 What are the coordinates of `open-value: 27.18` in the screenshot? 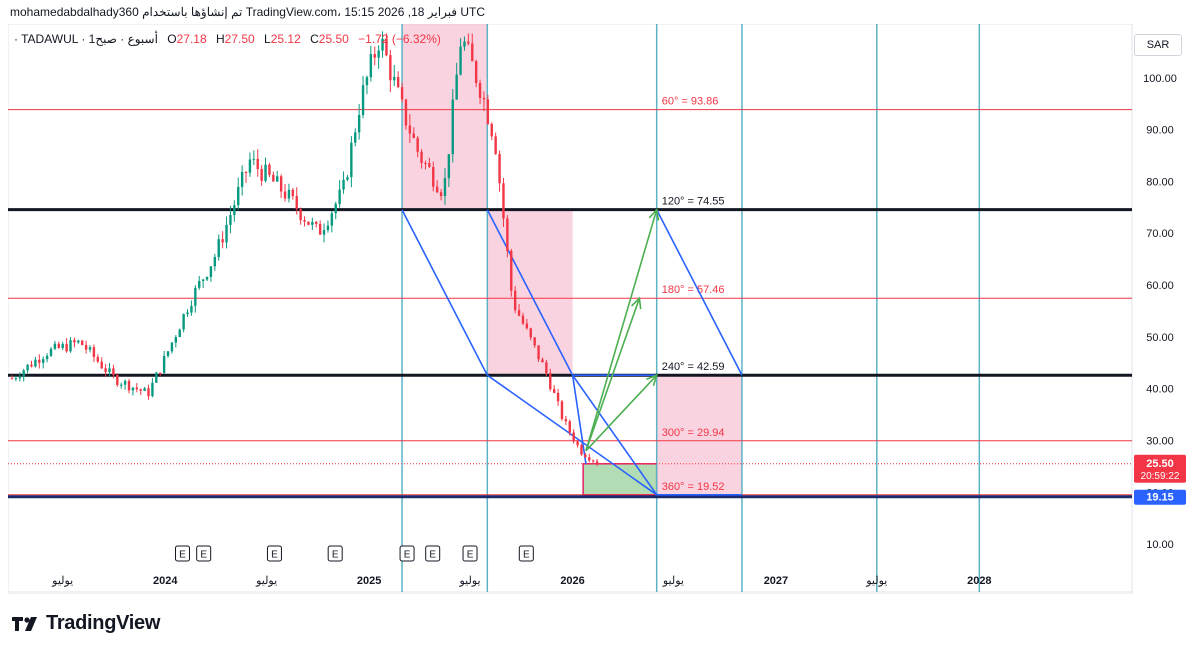 It's located at (191, 39).